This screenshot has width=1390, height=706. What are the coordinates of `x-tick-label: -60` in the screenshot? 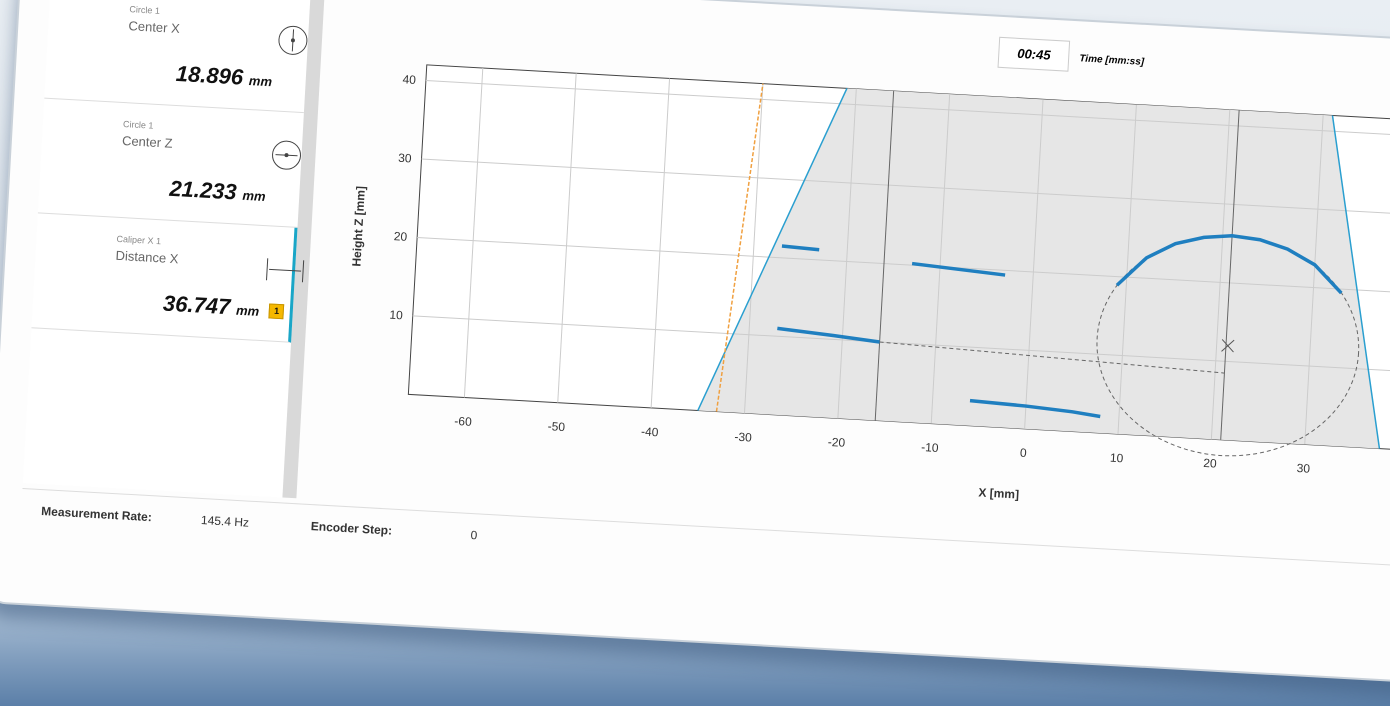 It's located at (463, 421).